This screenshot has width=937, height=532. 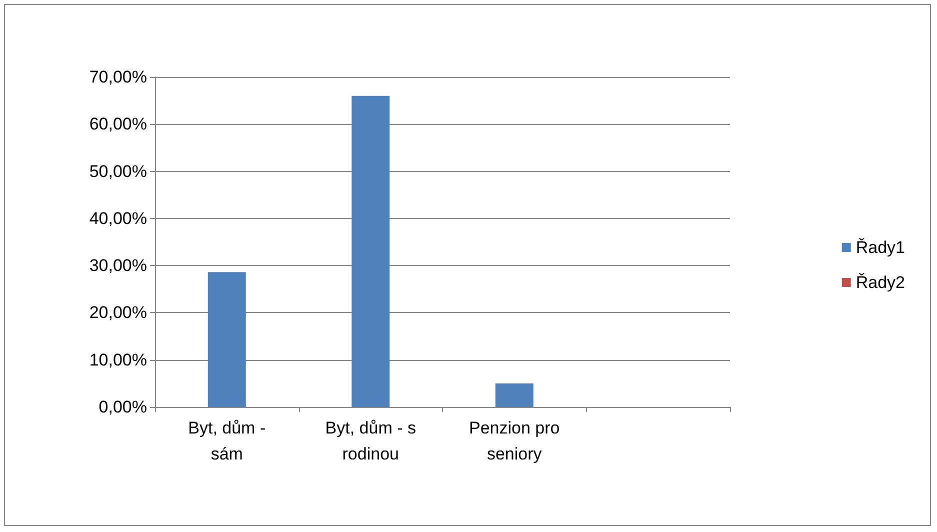 I want to click on y-tick-label: 20,00%, so click(x=118, y=312).